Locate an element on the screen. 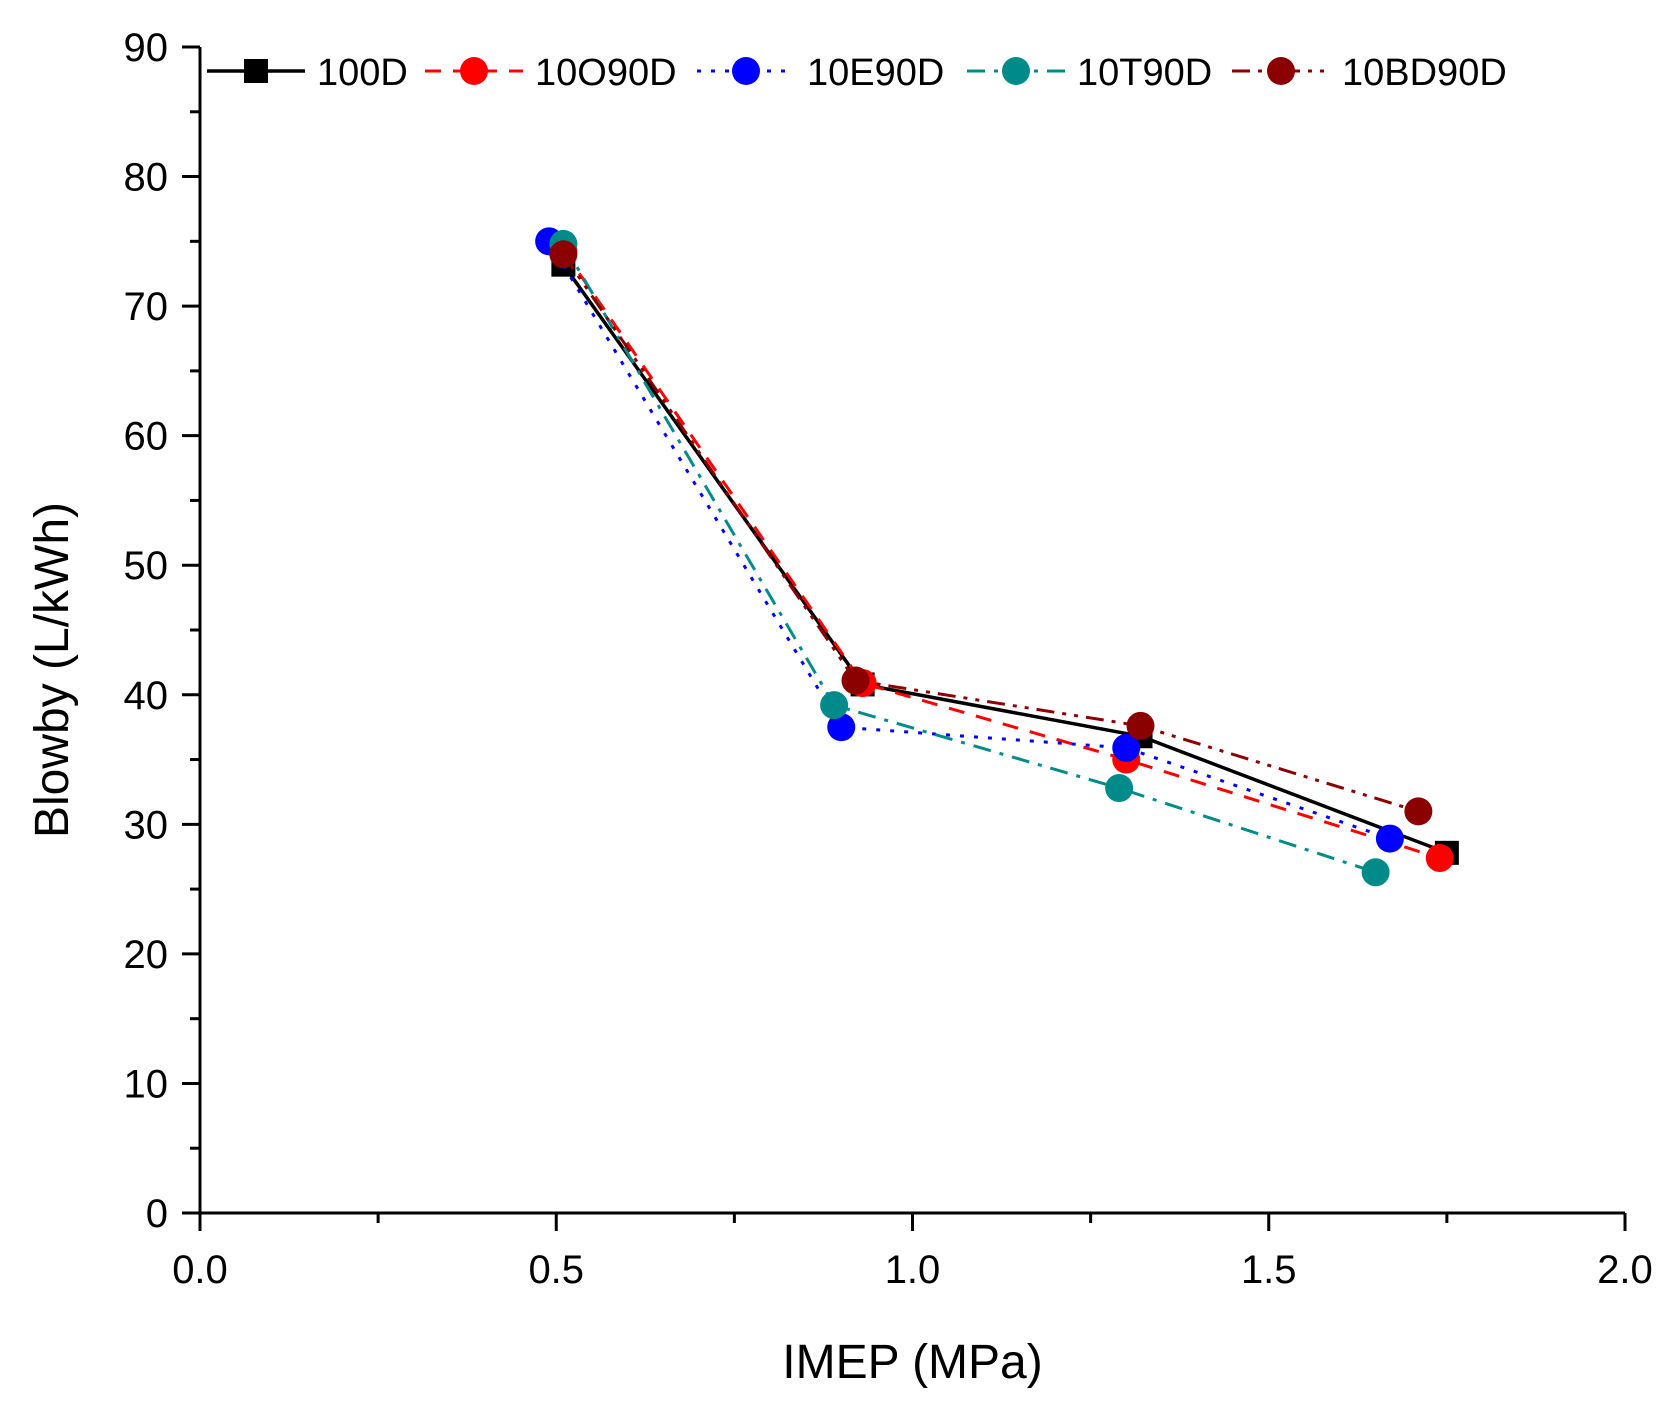 The width and height of the screenshot is (1677, 1407). legend-item-10e90d: 10E90D is located at coordinates (820, 73).